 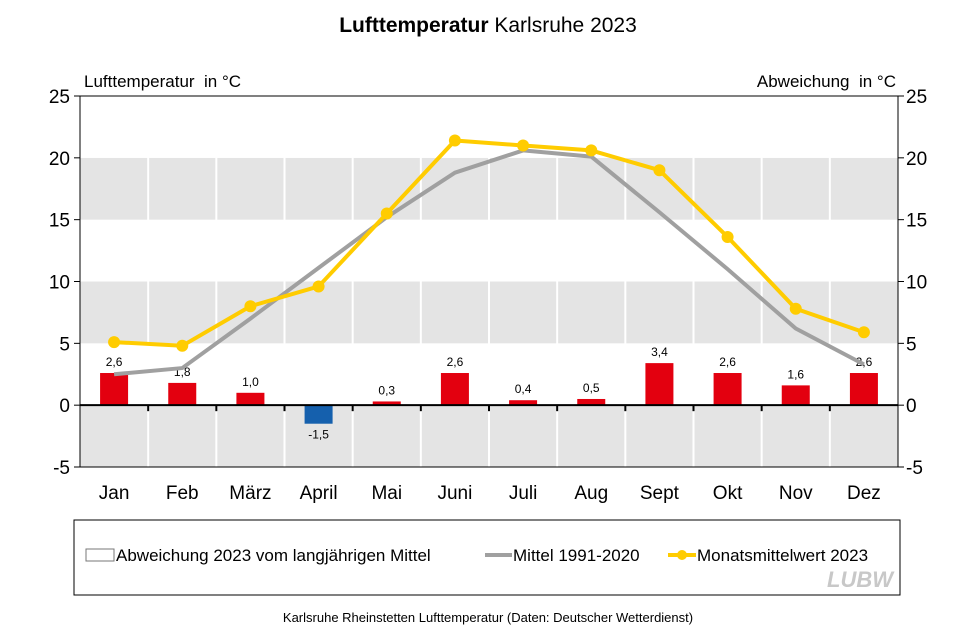 What do you see at coordinates (916, 97) in the screenshot?
I see `y-tick-label-right: 25` at bounding box center [916, 97].